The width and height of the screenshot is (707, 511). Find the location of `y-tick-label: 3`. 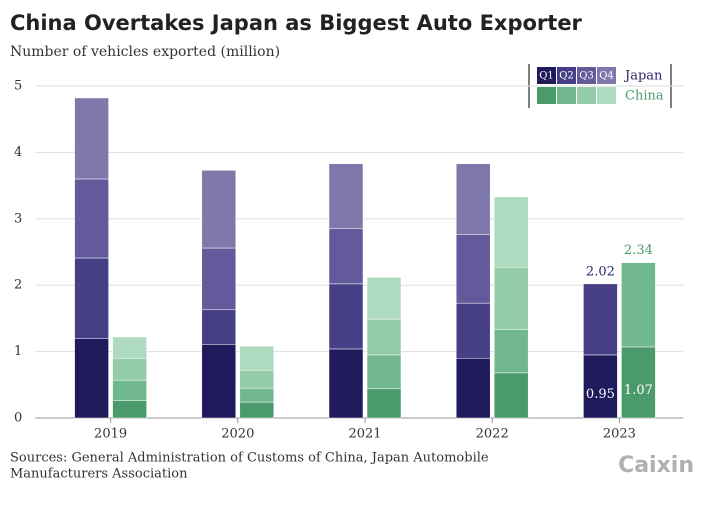

y-tick-label: 3 is located at coordinates (18, 218).